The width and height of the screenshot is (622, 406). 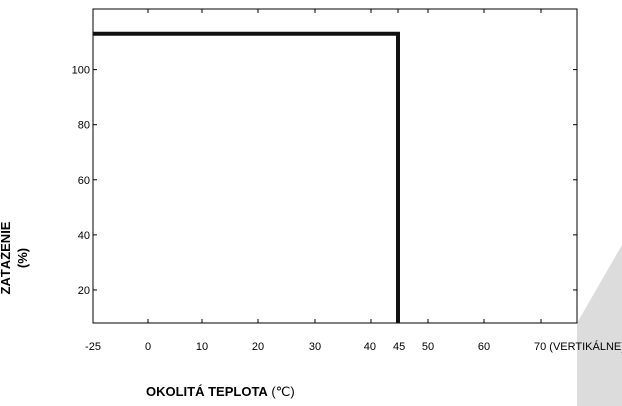 What do you see at coordinates (484, 347) in the screenshot?
I see `x-tick-label: 60` at bounding box center [484, 347].